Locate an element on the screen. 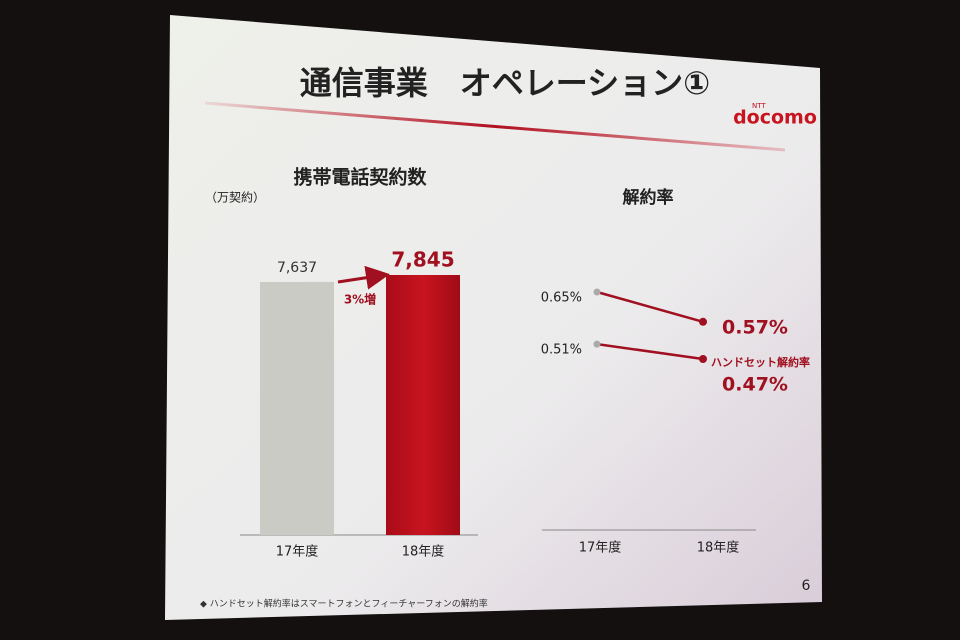 This screenshot has height=640, width=960. value-label: 7,637 is located at coordinates (297, 268).